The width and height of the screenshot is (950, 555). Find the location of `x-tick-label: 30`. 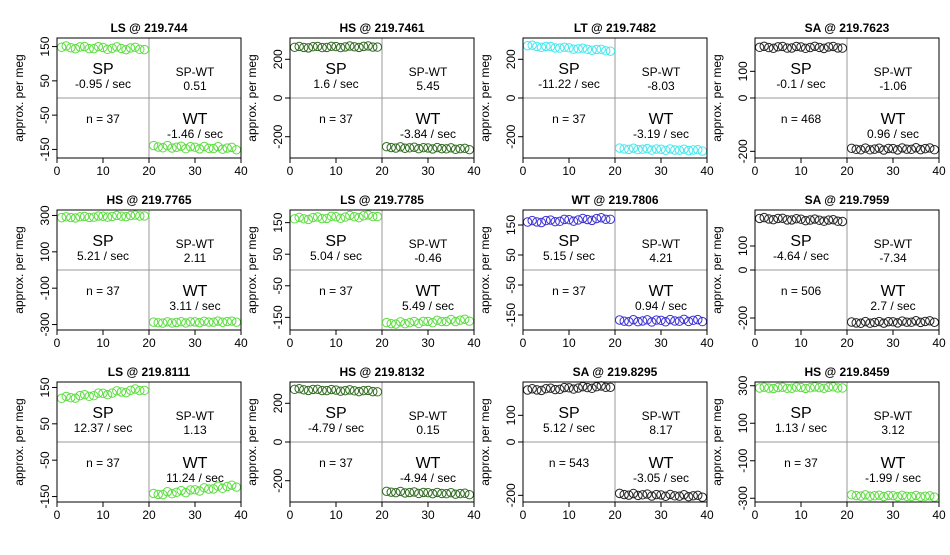

x-tick-label: 30 is located at coordinates (195, 515).